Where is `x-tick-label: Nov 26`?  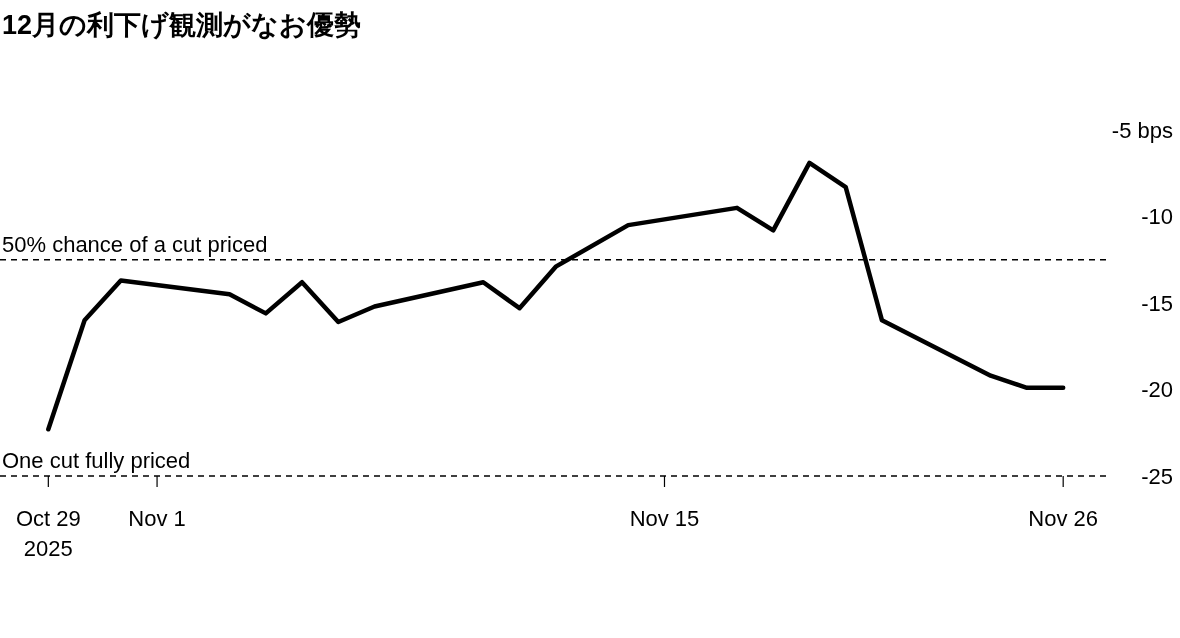
x-tick-label: Nov 26 is located at coordinates (1063, 518).